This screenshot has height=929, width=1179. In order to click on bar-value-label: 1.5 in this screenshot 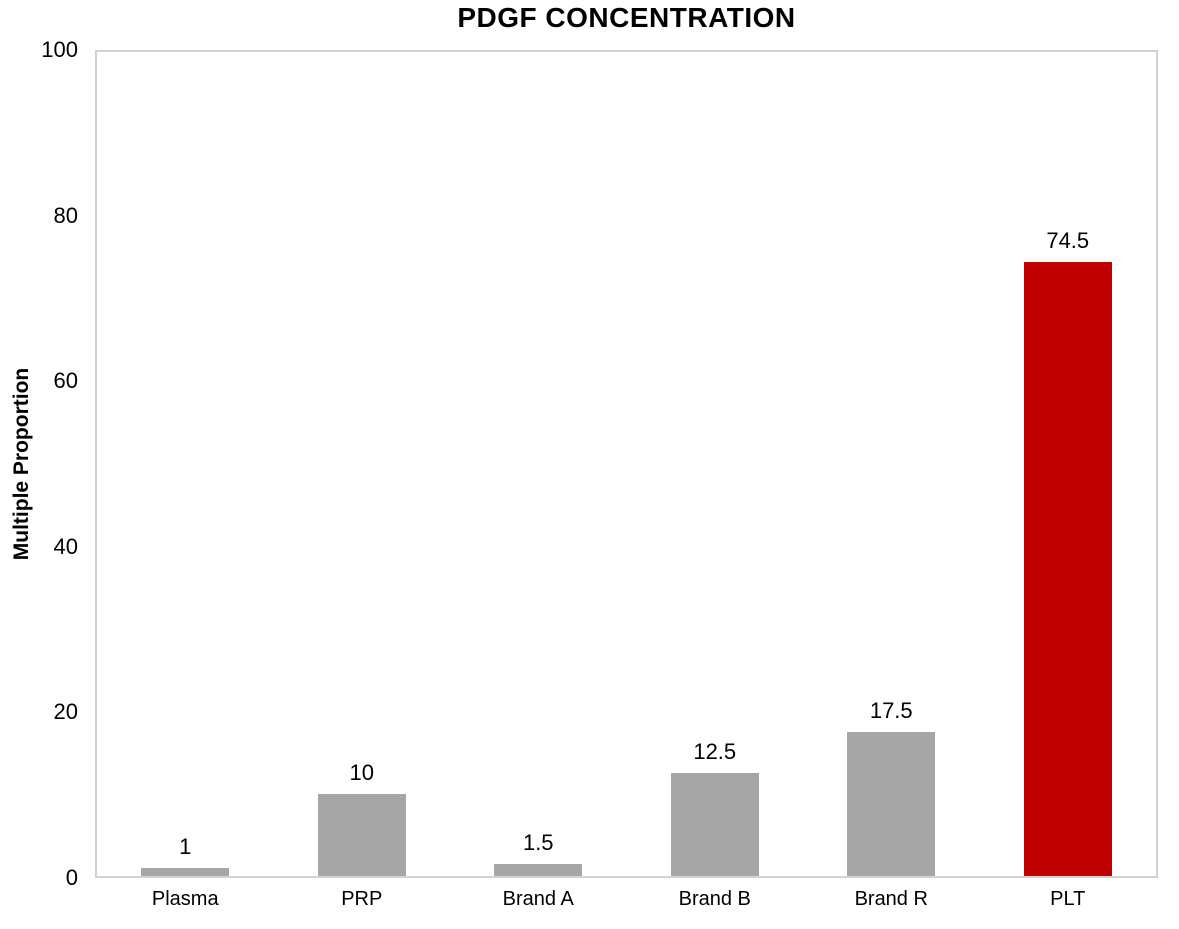, I will do `click(538, 842)`.